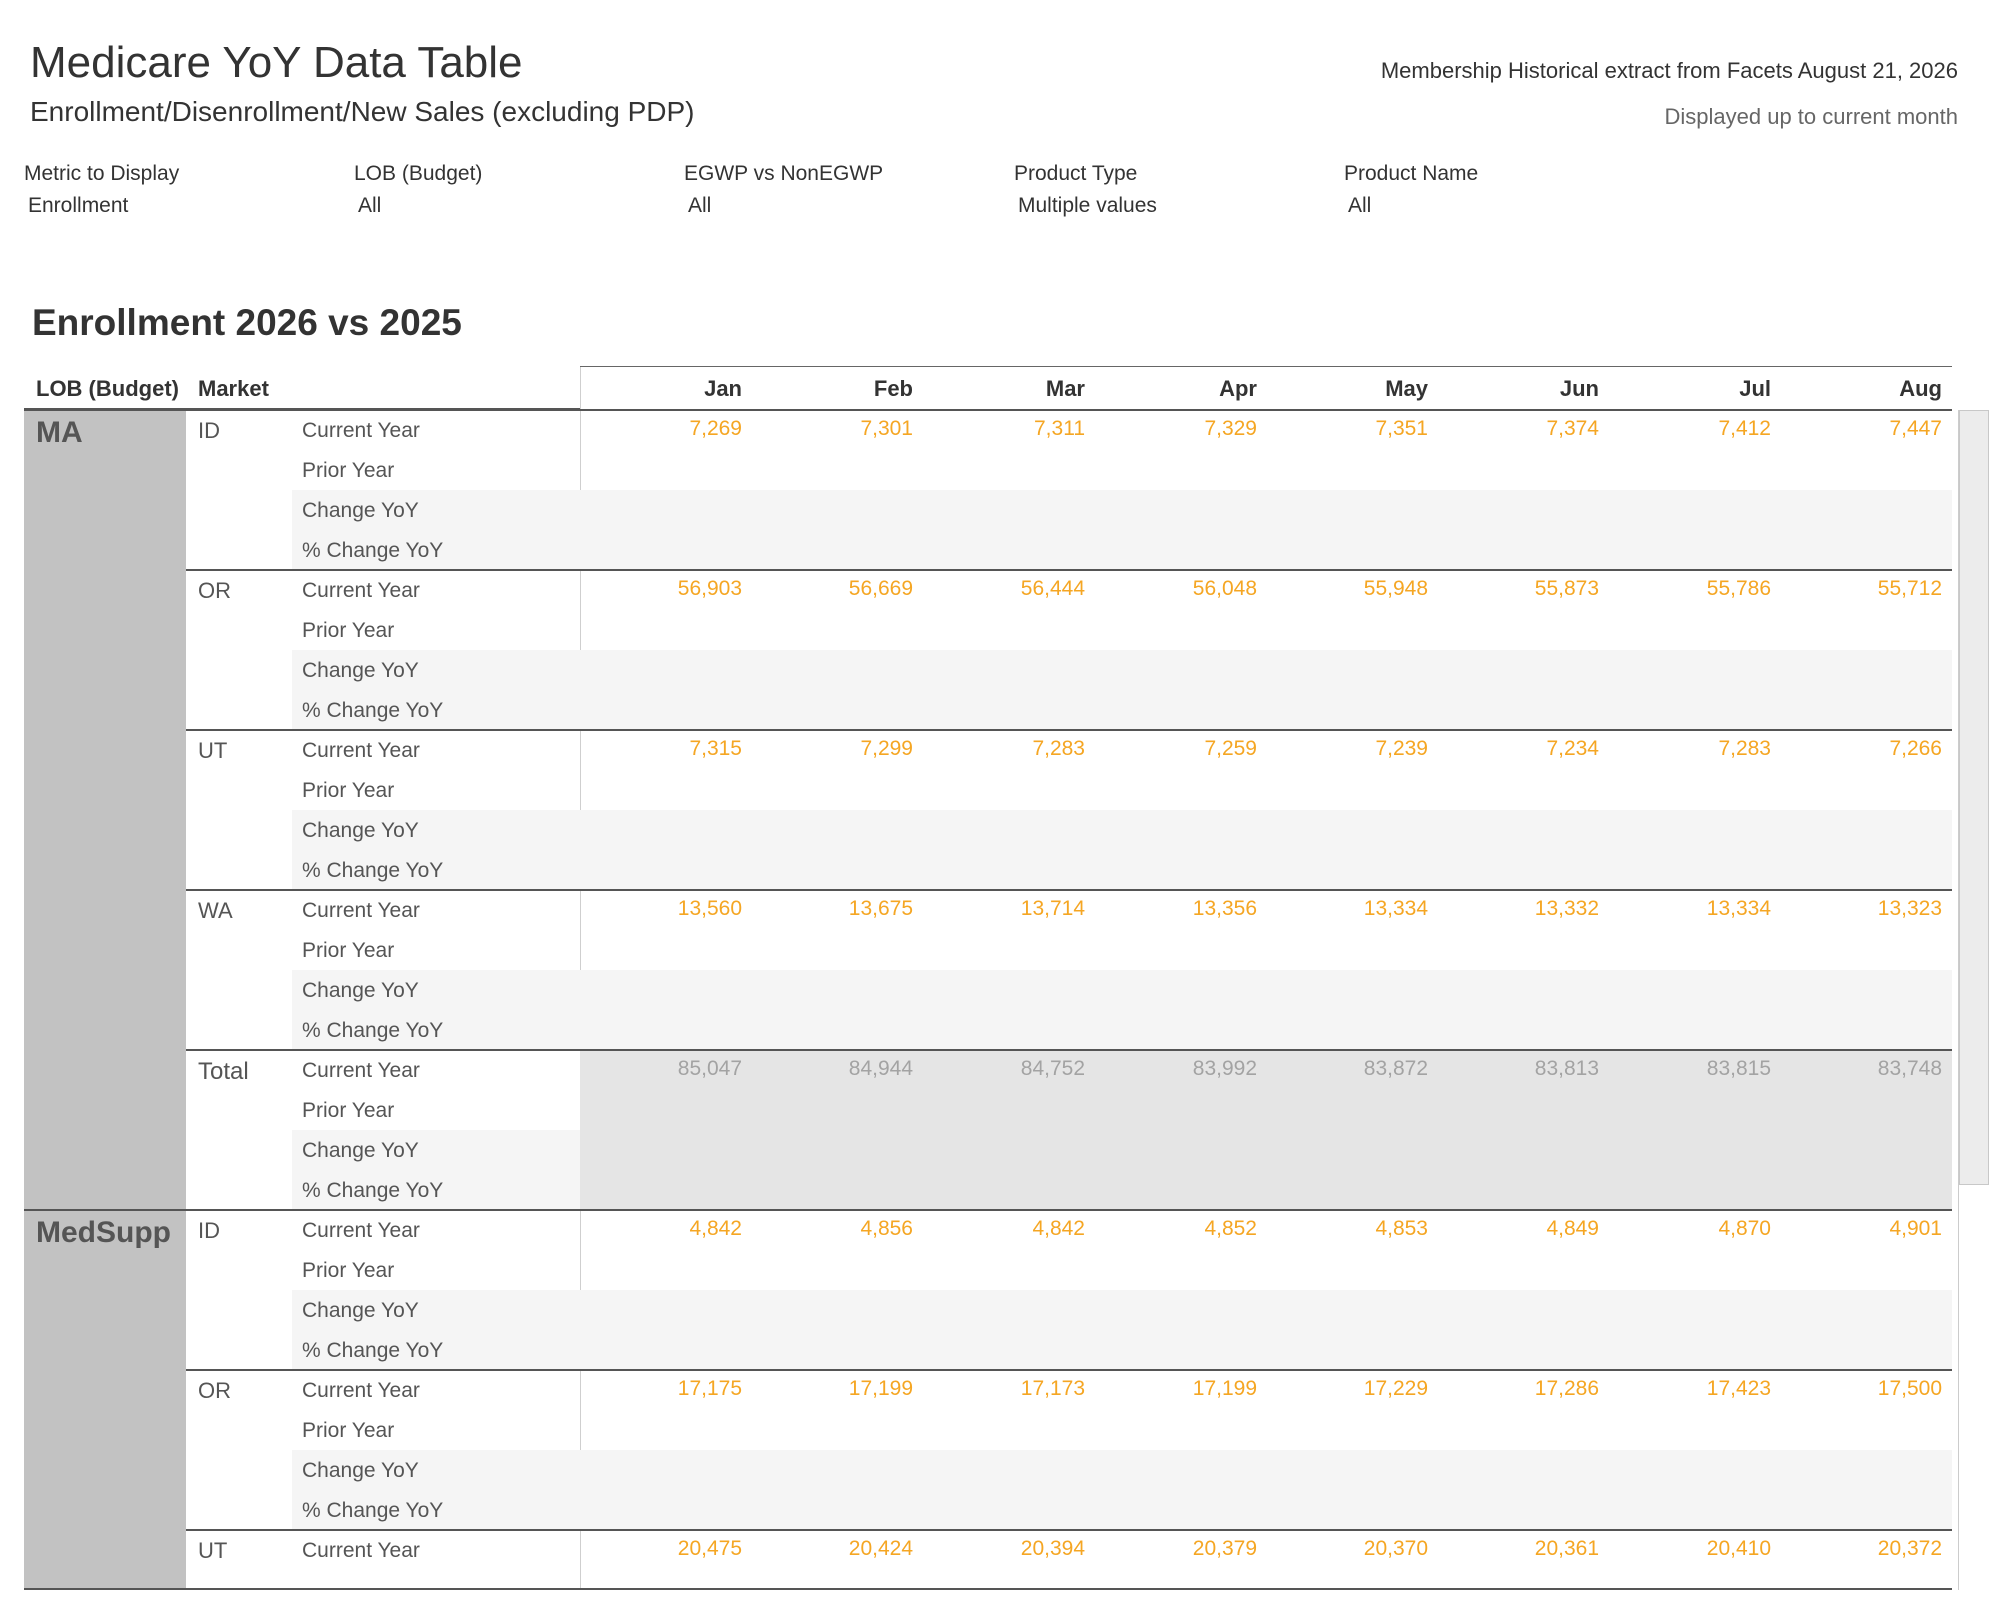  Describe the element at coordinates (1566, 1388) in the screenshot. I see `current-year-value-jun: 17,286` at that location.